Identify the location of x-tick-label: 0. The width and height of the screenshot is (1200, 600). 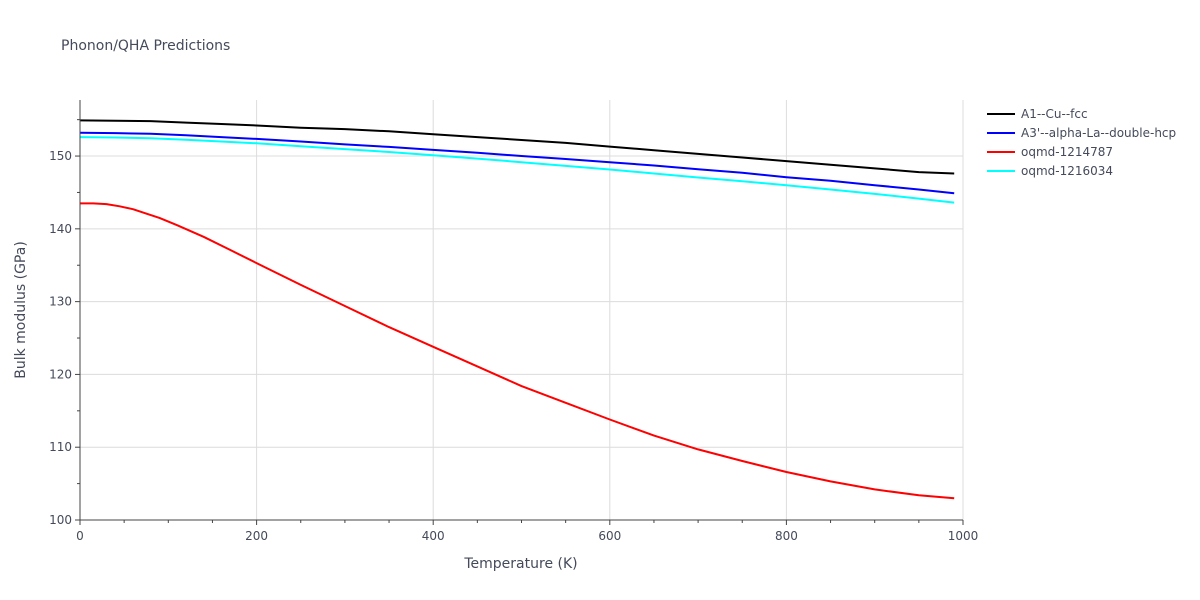
(80, 536).